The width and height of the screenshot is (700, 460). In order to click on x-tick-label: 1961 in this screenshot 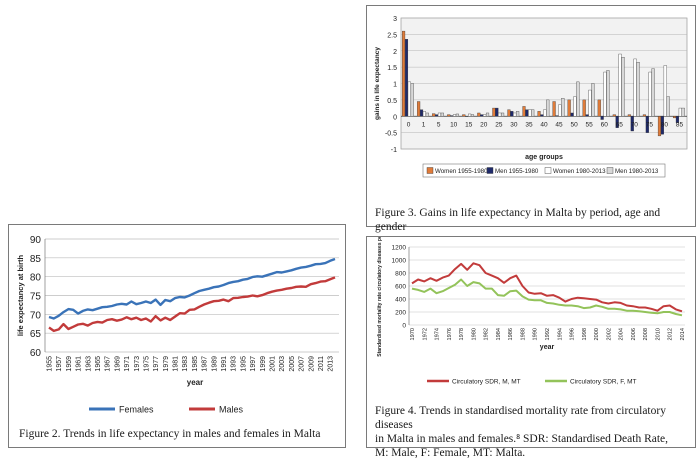, I will do `click(79, 364)`.